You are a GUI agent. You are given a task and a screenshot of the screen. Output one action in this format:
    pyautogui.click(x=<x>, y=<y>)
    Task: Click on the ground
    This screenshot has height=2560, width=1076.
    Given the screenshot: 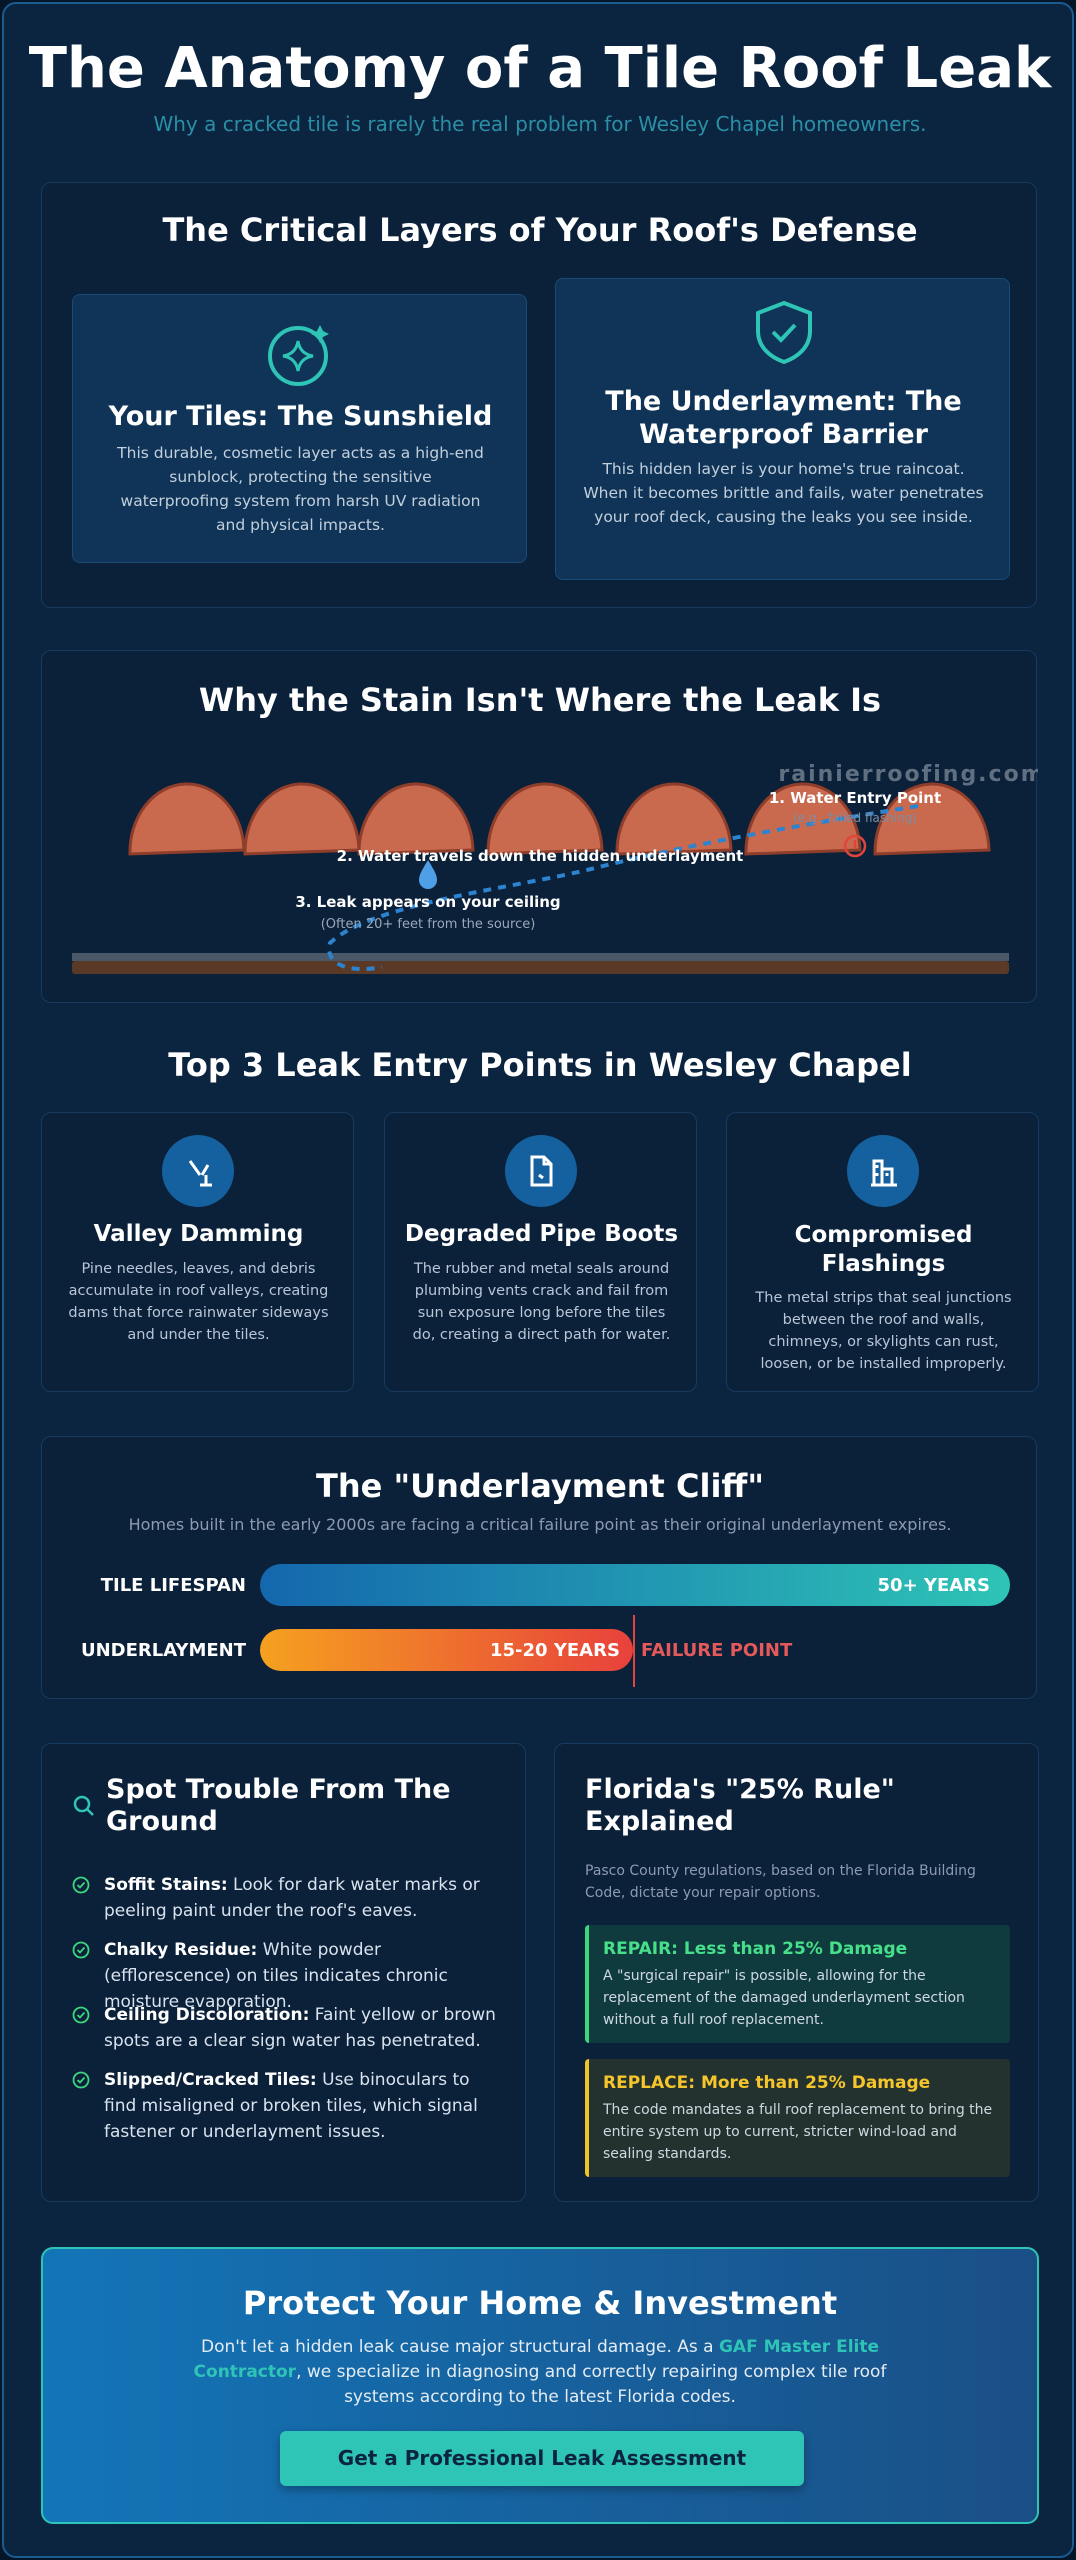 What is the action you would take?
    pyautogui.click(x=540, y=967)
    